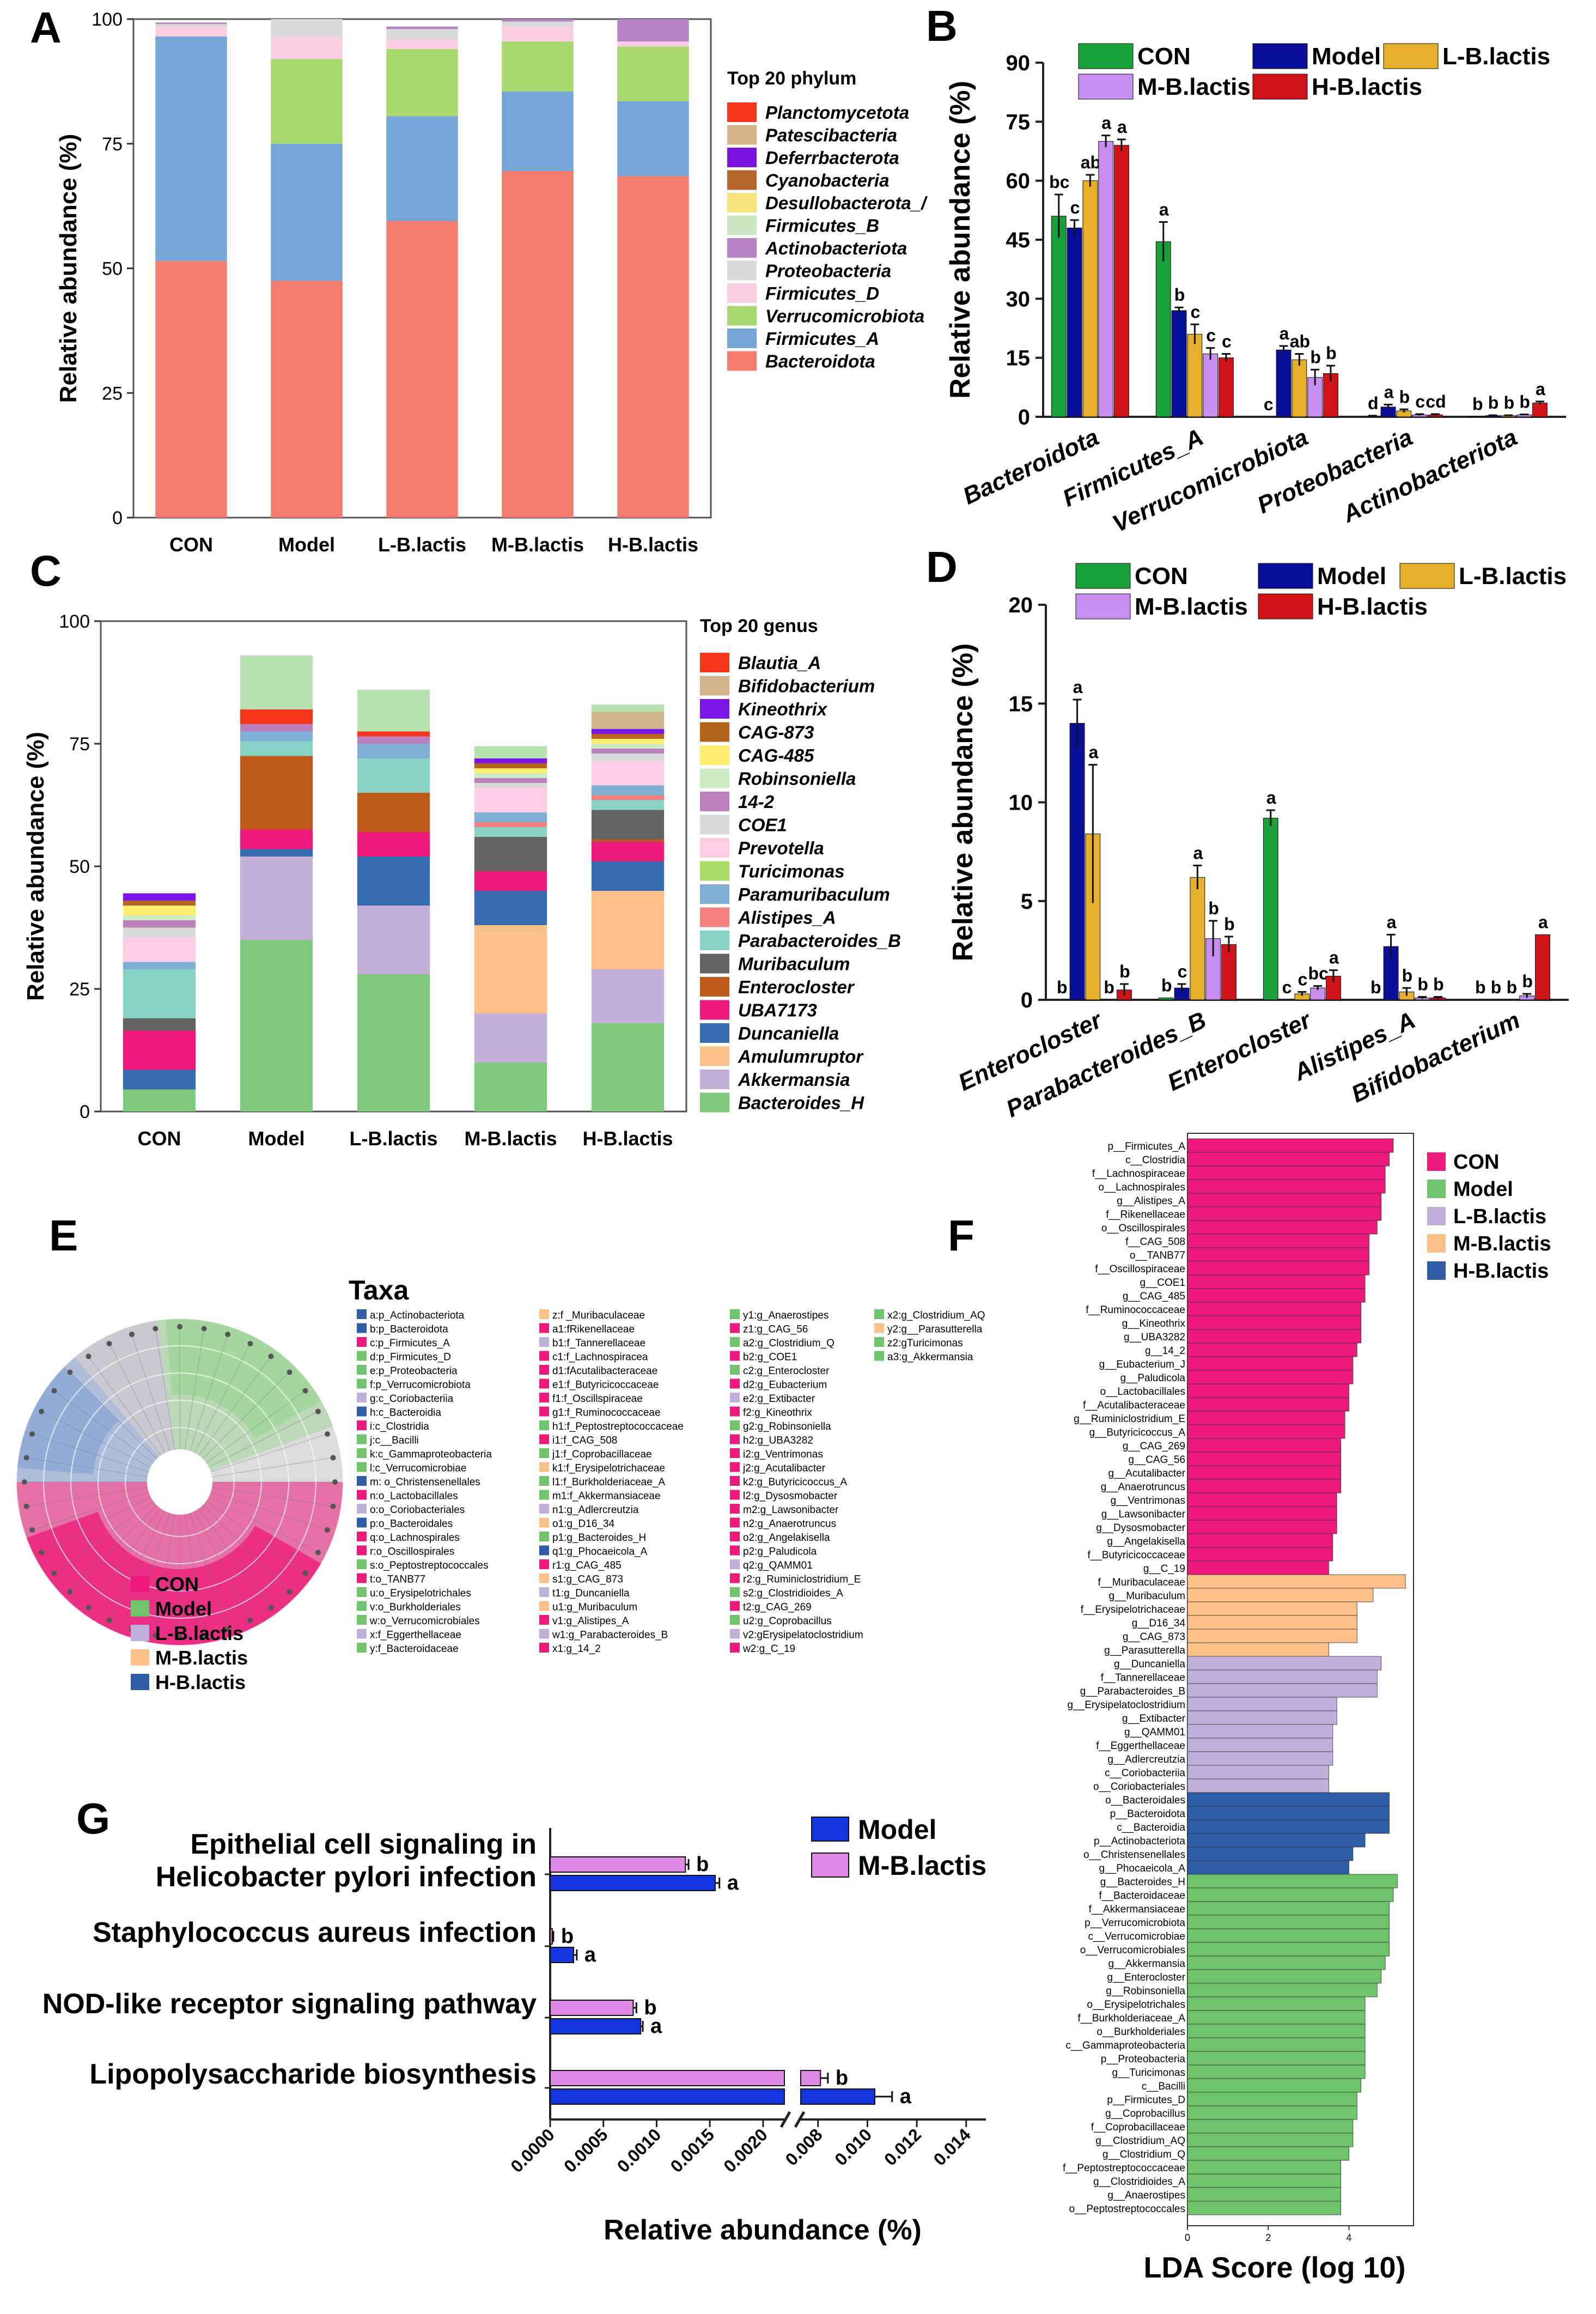  I want to click on x-tick-label: L-B.lactis, so click(393, 1138).